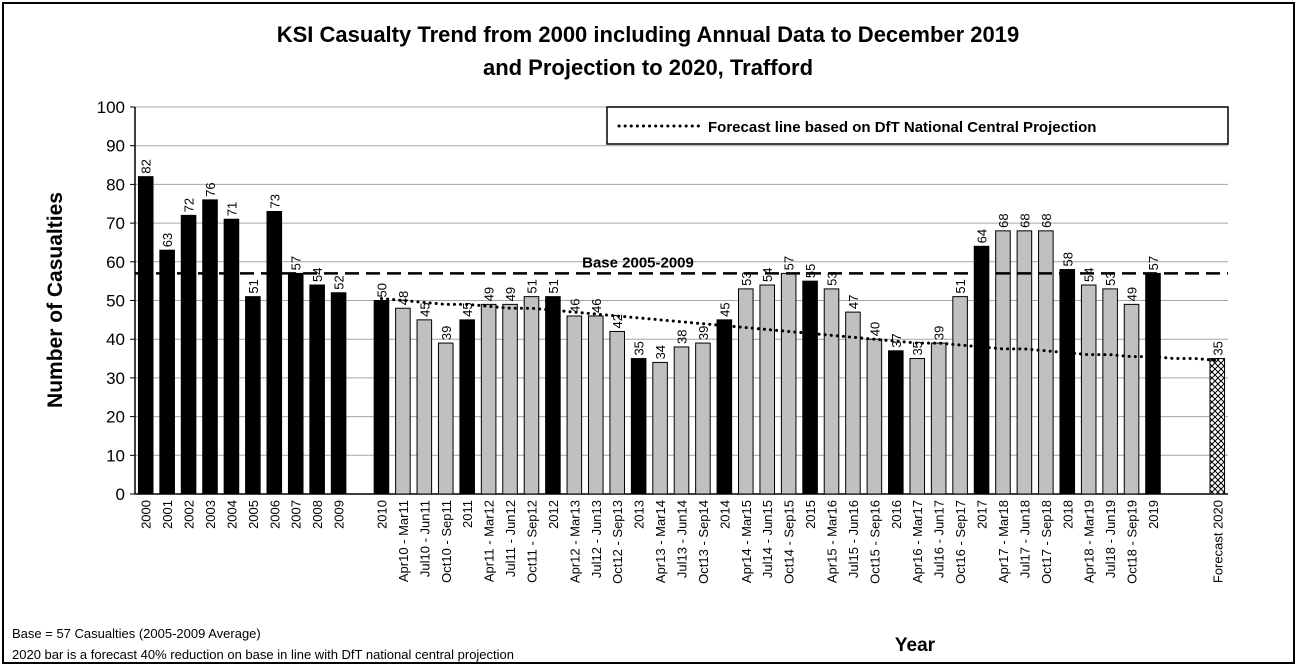 Image resolution: width=1297 pixels, height=671 pixels. What do you see at coordinates (136, 633) in the screenshot?
I see `footnote: Base = 57 Casualties (2005-2009 Average)` at bounding box center [136, 633].